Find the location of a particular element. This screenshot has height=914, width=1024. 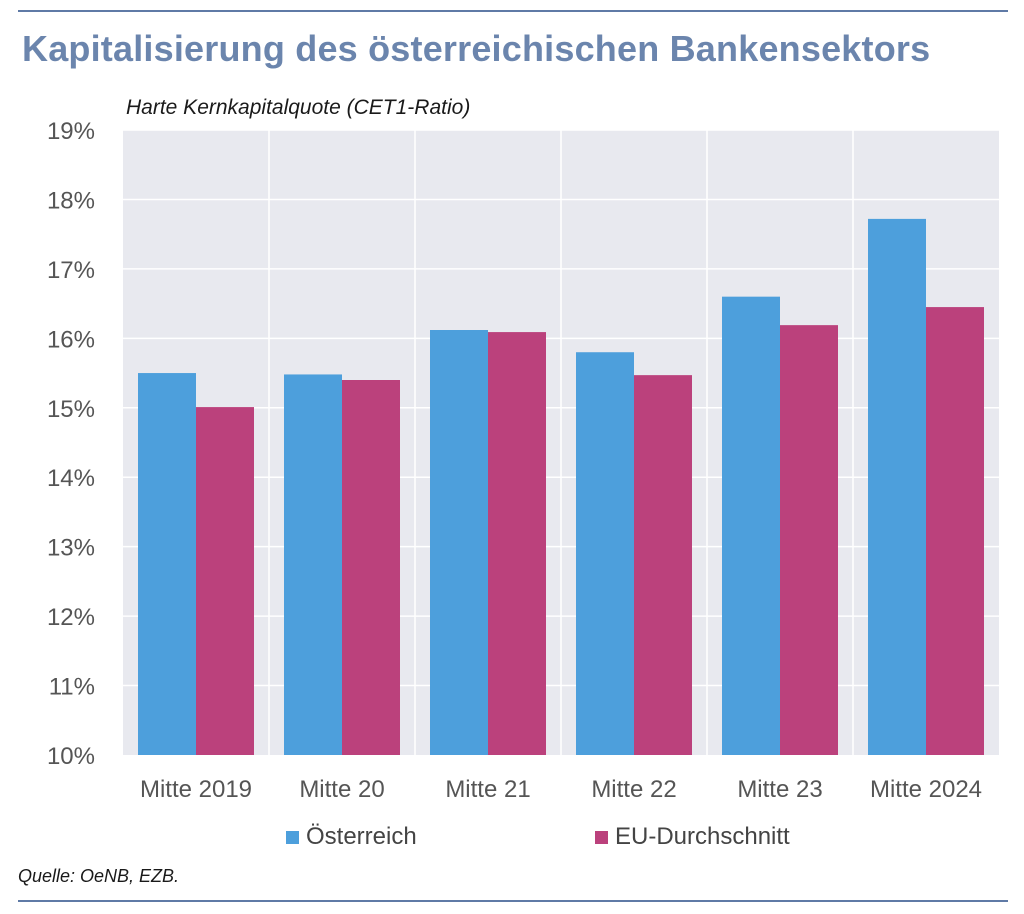

y-tick-label: 19% is located at coordinates (71, 131).